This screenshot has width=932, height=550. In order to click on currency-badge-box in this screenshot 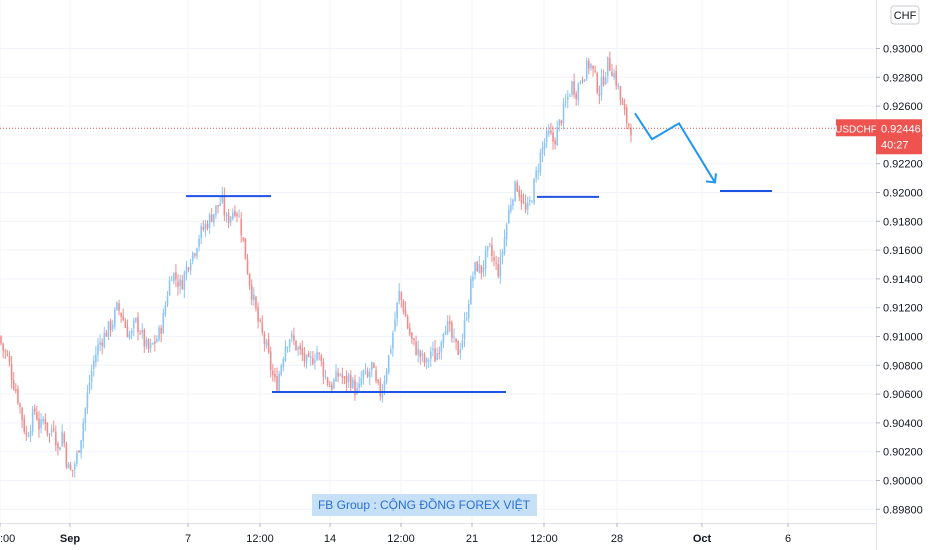, I will do `click(905, 15)`.